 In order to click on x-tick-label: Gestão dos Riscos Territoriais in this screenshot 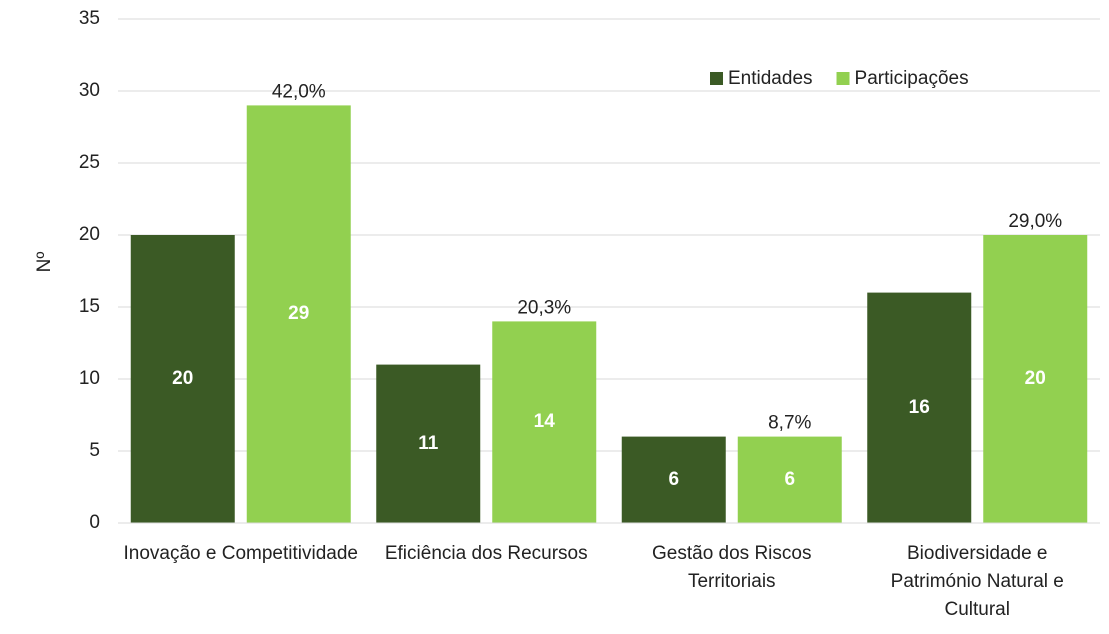, I will do `click(732, 567)`.